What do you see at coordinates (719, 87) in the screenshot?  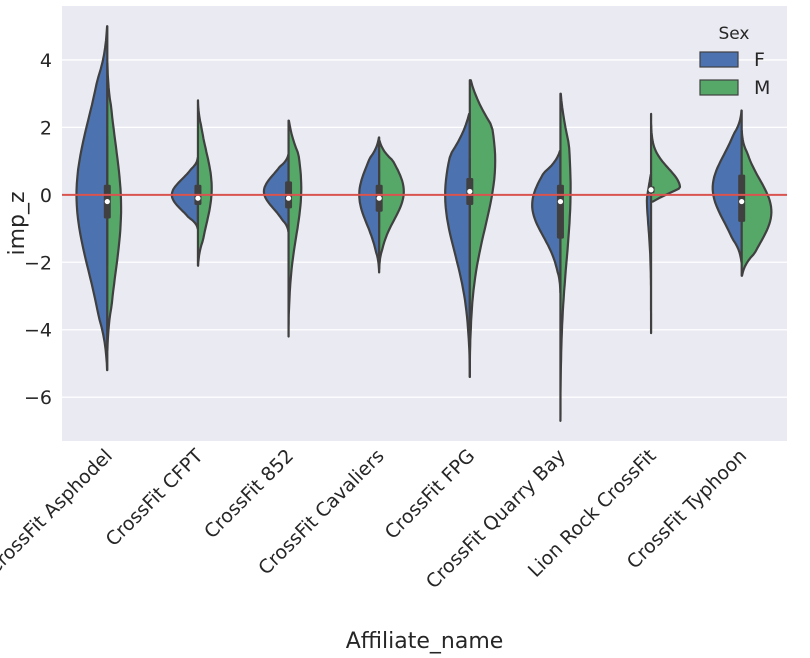 I see `legend-swatch-m` at bounding box center [719, 87].